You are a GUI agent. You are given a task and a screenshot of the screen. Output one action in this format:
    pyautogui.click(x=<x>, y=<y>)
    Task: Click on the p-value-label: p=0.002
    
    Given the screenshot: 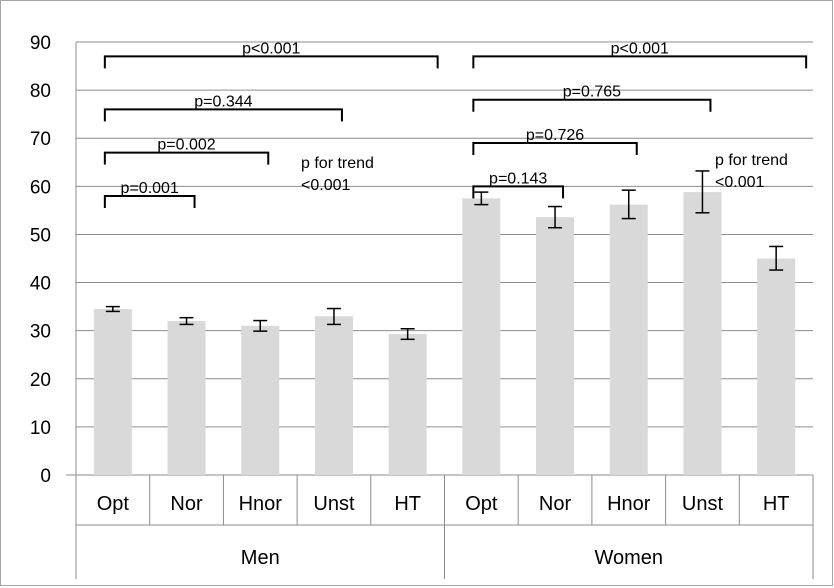 What is the action you would take?
    pyautogui.click(x=186, y=145)
    